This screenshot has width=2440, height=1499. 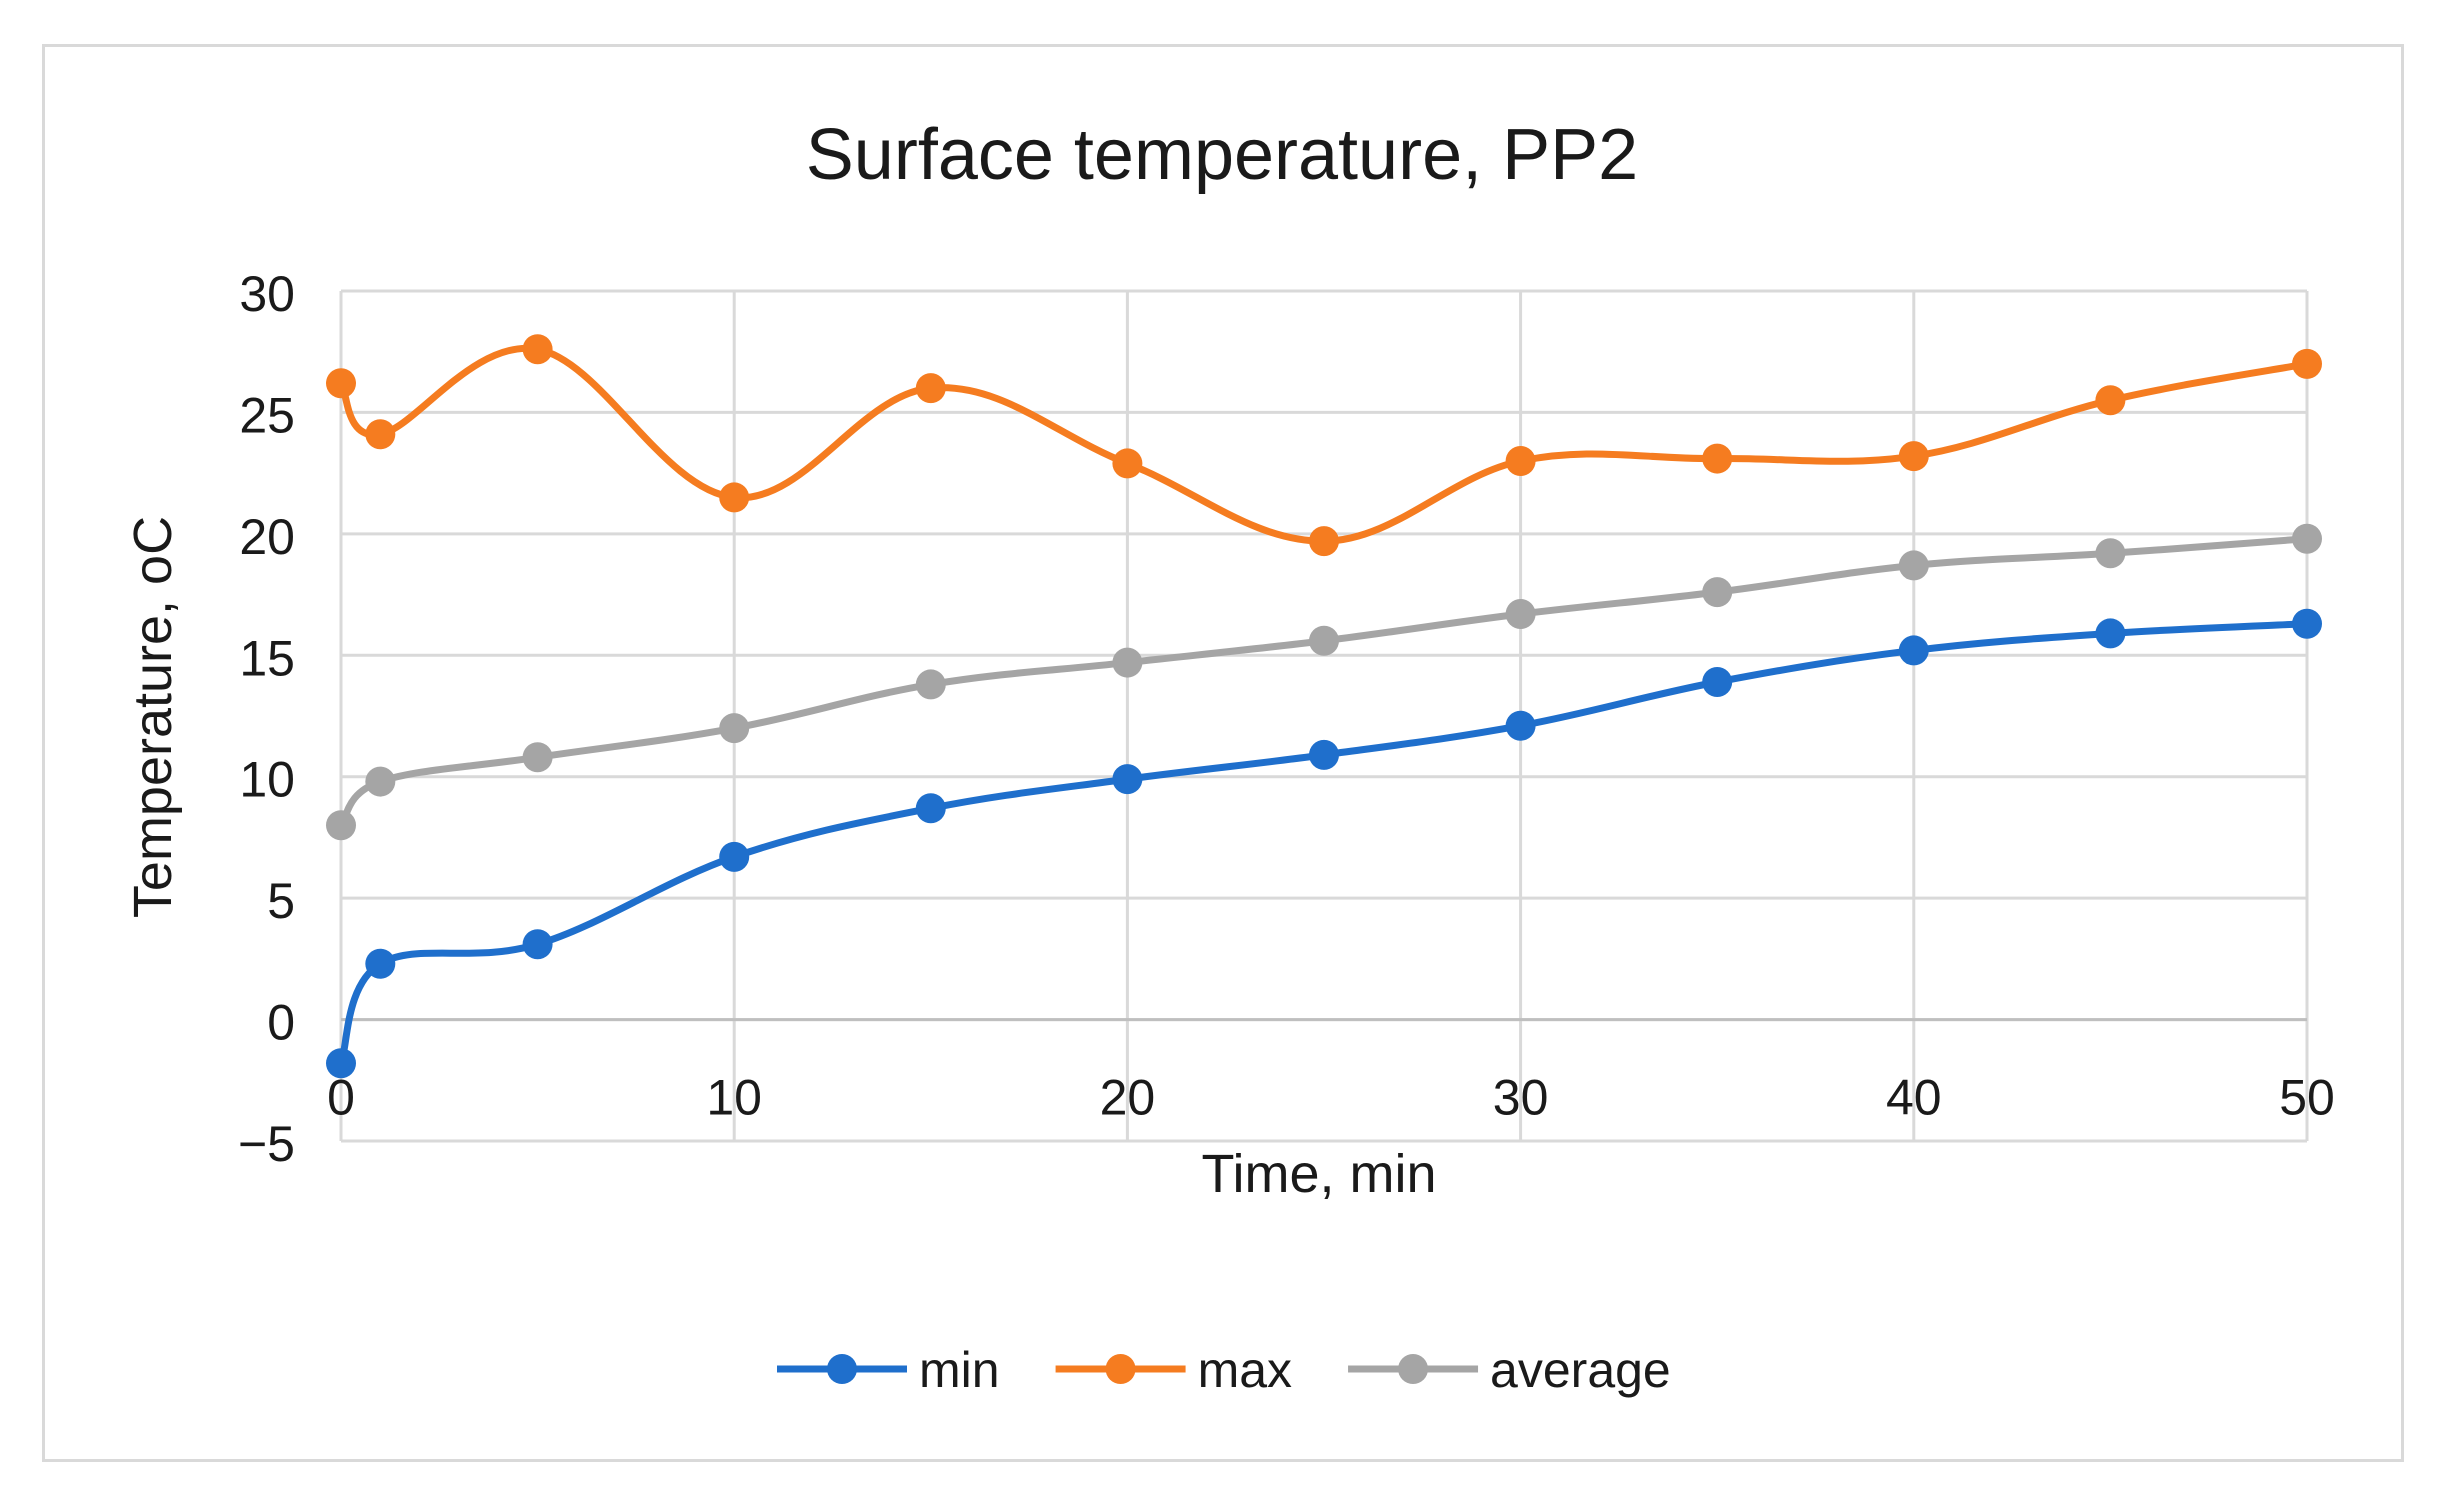 I want to click on y-tick-label: 10, so click(x=267, y=780).